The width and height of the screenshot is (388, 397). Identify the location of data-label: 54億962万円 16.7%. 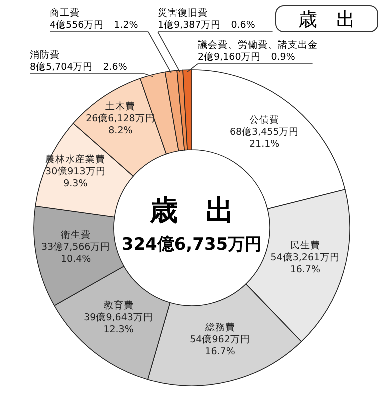
(220, 346).